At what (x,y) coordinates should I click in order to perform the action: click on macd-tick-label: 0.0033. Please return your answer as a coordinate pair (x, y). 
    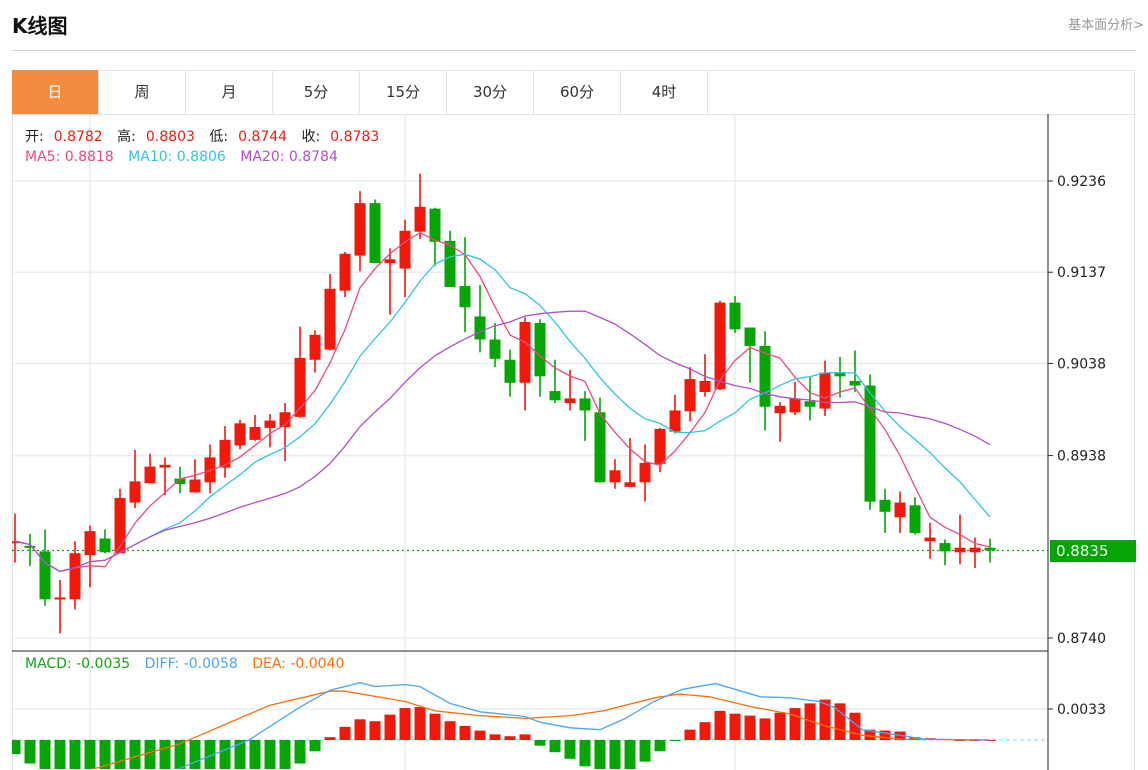
    Looking at the image, I should click on (1081, 710).